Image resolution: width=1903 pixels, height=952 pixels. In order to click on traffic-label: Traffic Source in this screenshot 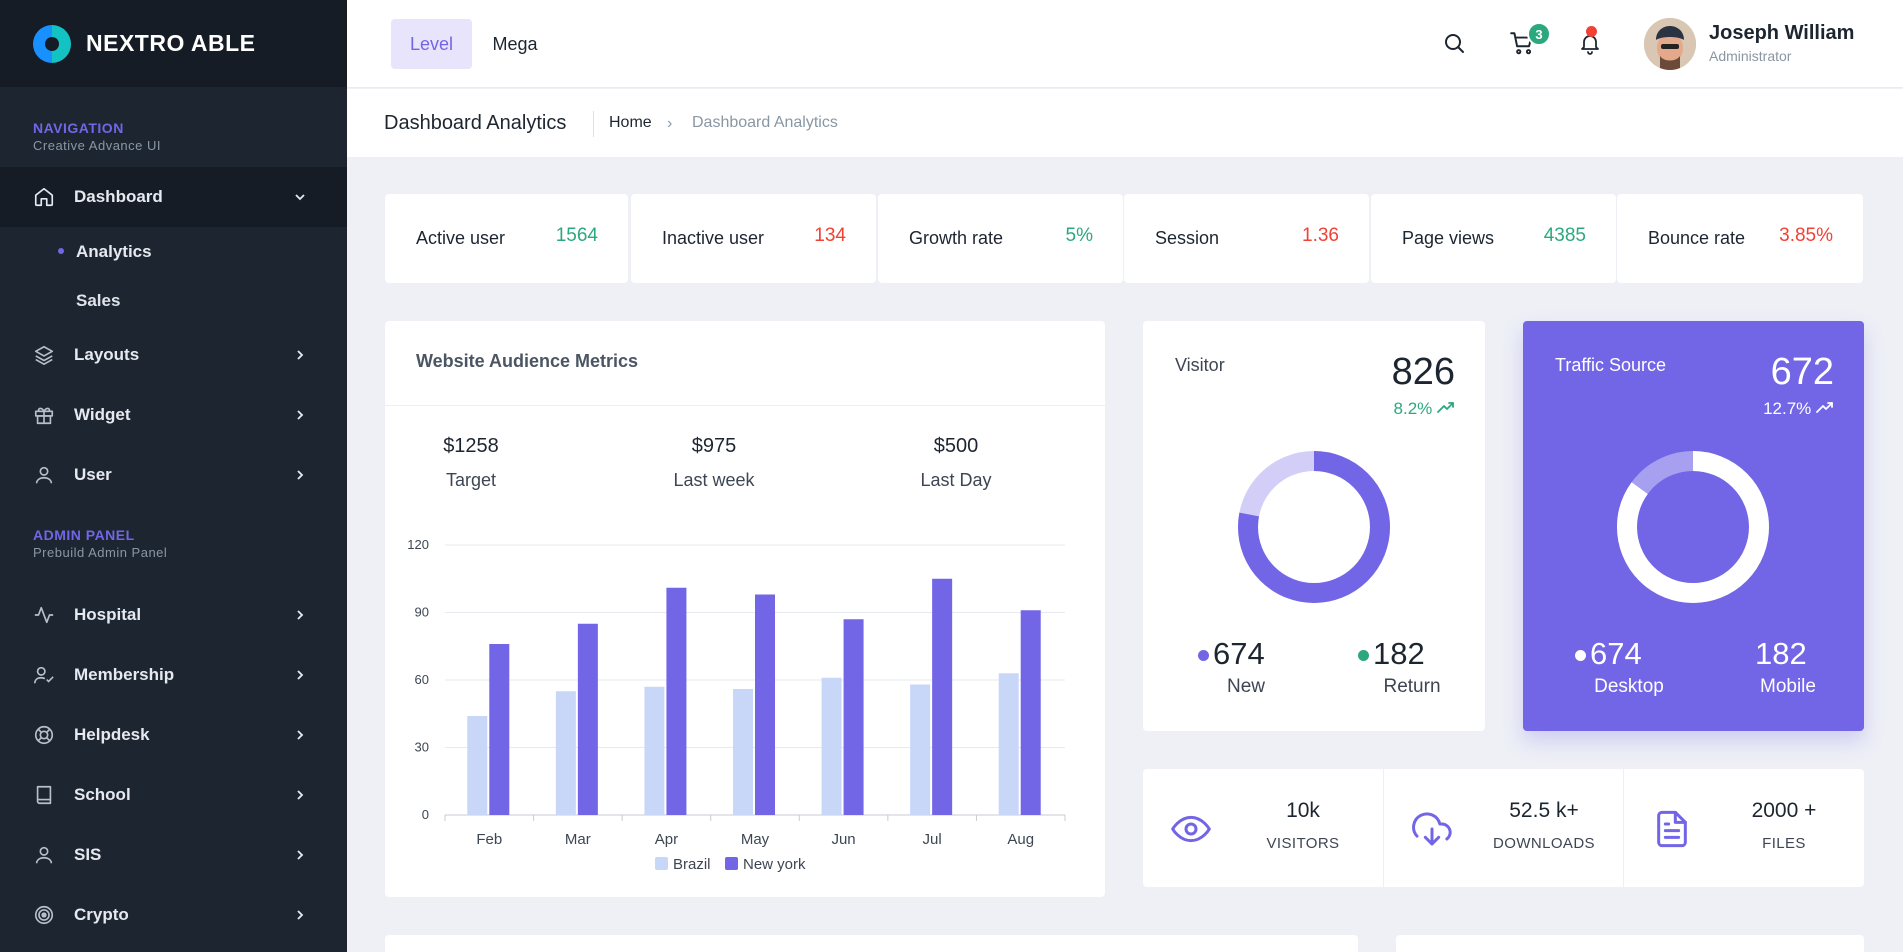, I will do `click(1611, 365)`.